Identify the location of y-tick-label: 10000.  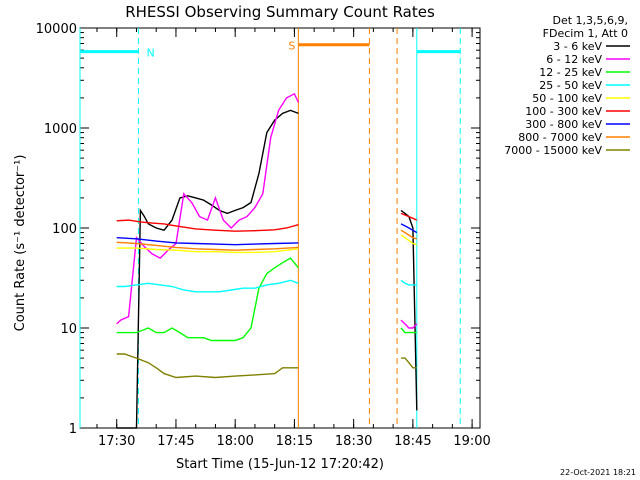
(56, 29).